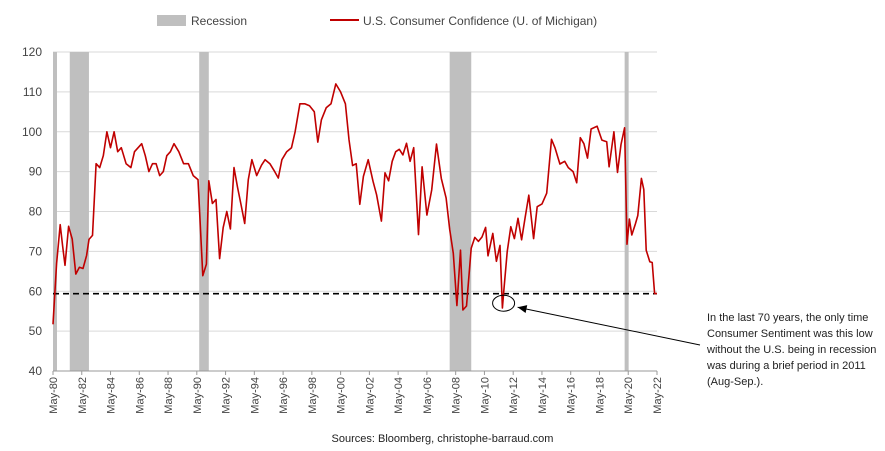 The height and width of the screenshot is (451, 885). Describe the element at coordinates (428, 395) in the screenshot. I see `x-tick-label: May-06` at that location.